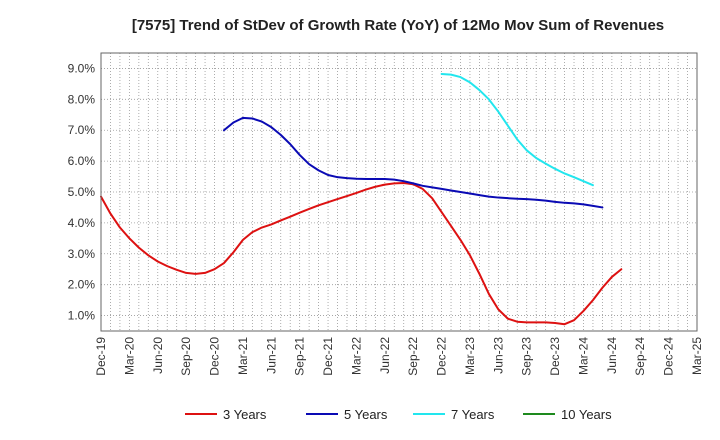  What do you see at coordinates (470, 356) in the screenshot?
I see `x-tick-label: Mar-23` at bounding box center [470, 356].